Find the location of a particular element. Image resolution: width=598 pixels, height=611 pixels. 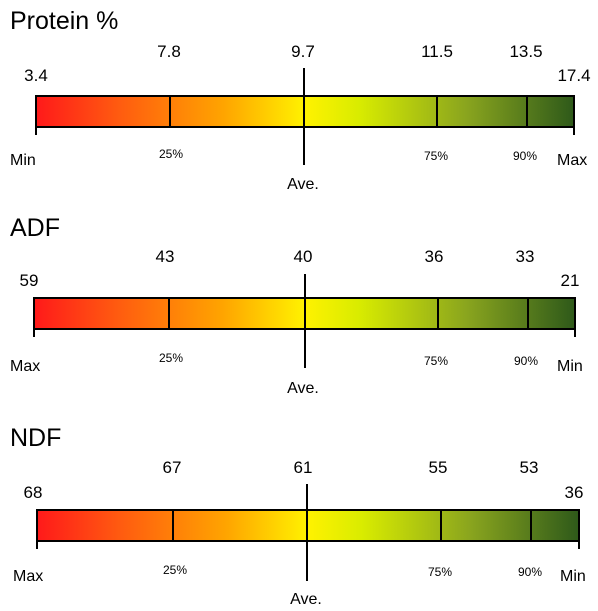

left-end-value: 68 is located at coordinates (33, 492).